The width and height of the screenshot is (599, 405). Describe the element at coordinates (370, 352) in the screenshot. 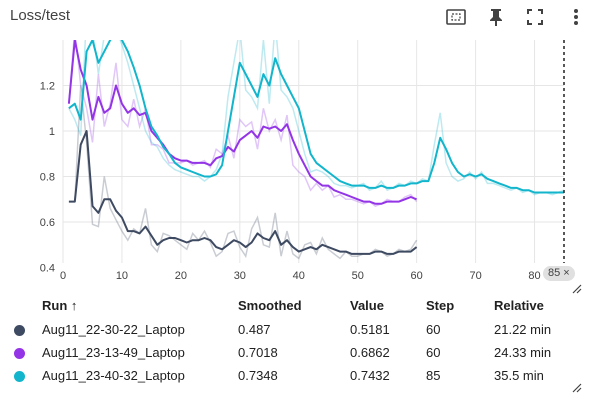

I see `raw-value: 0.6862` at that location.